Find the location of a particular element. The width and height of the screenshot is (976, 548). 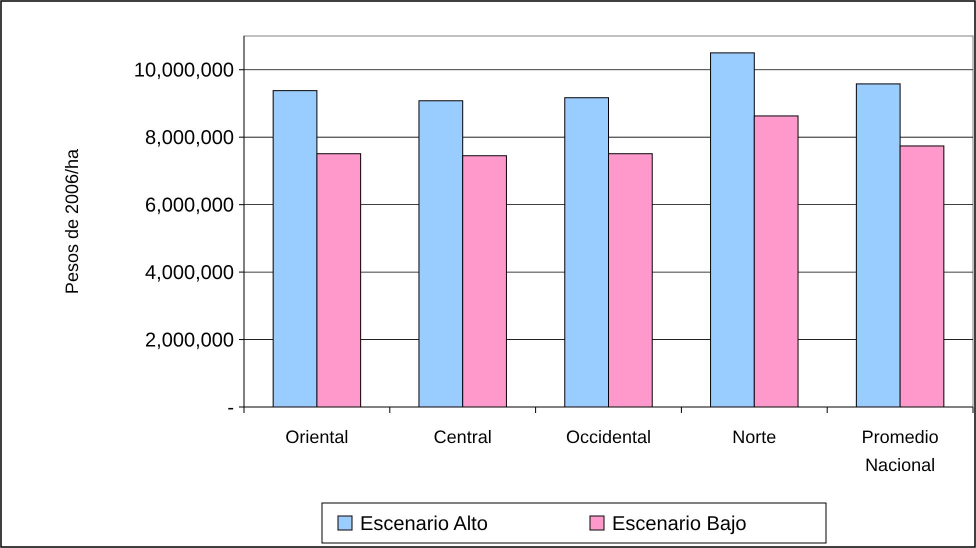

legend-label: Escenario Alto is located at coordinates (424, 524).